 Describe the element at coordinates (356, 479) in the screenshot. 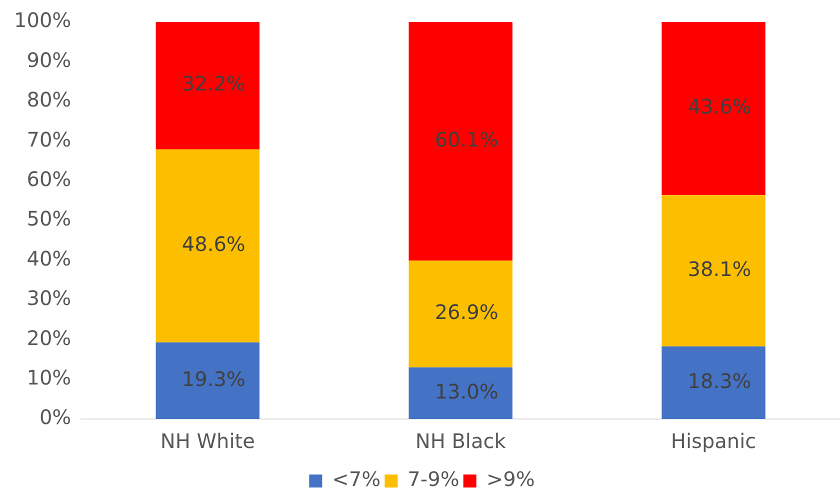

I see `legend-label: <7%` at that location.